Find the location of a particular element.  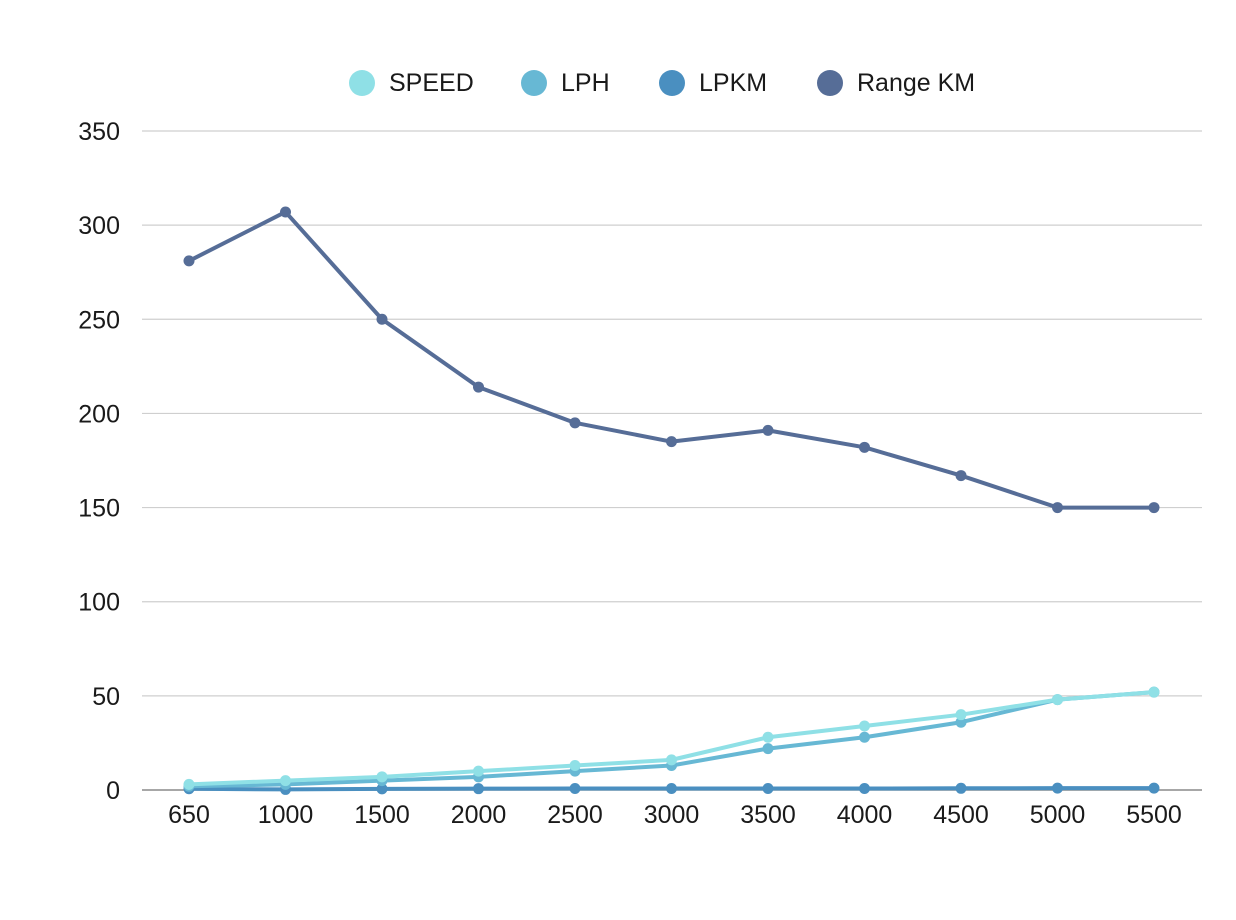

x-tick-label: 3000 is located at coordinates (672, 815).